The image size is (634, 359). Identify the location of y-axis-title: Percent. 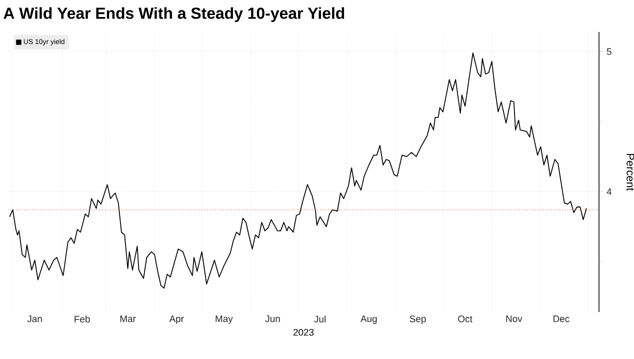
(630, 172).